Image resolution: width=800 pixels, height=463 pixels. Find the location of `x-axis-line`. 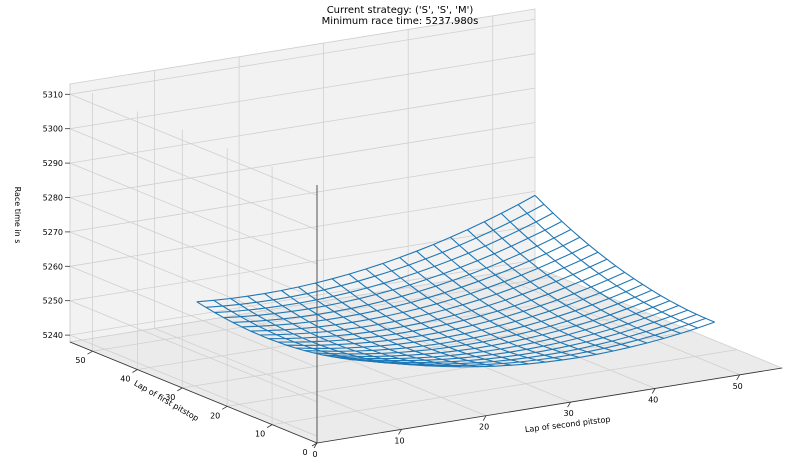

x-axis-line is located at coordinates (549, 405).